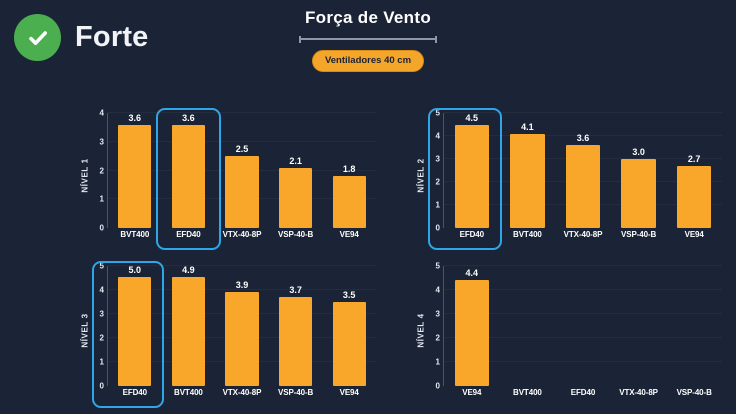  I want to click on y-axis-n-vel-4: 0 1 2 3 4 5, so click(436, 326).